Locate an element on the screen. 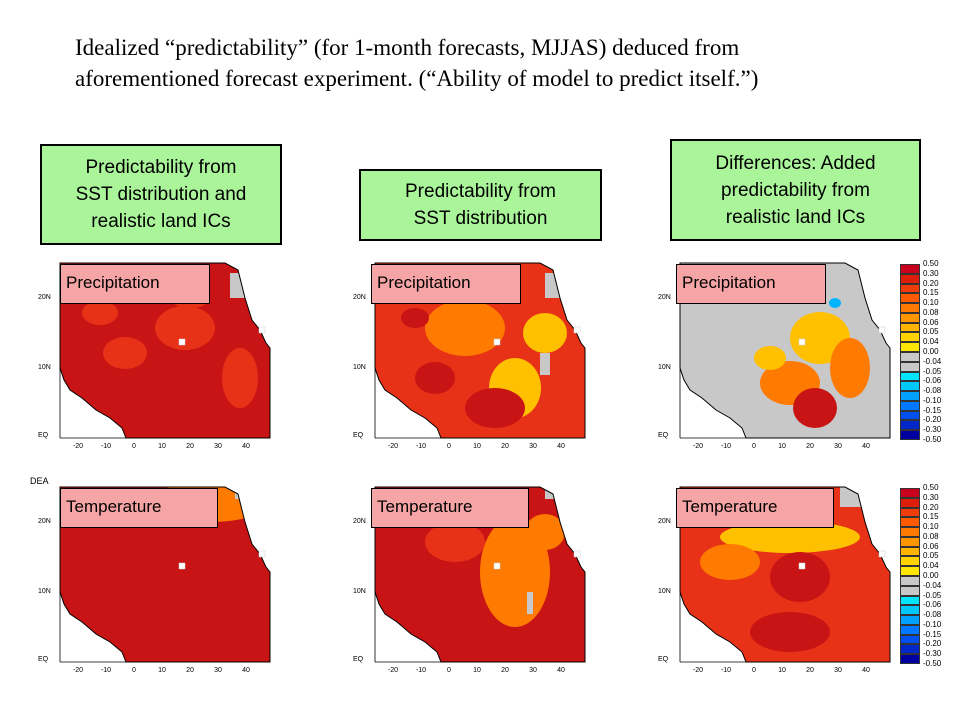  colorbar-tick-label: -0.30 is located at coordinates (932, 430).